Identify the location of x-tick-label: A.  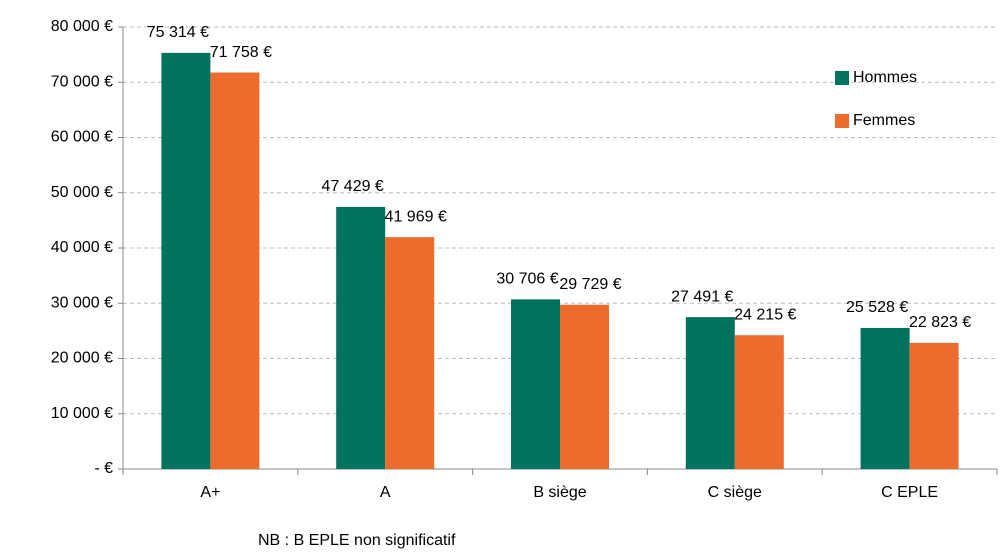
(385, 492).